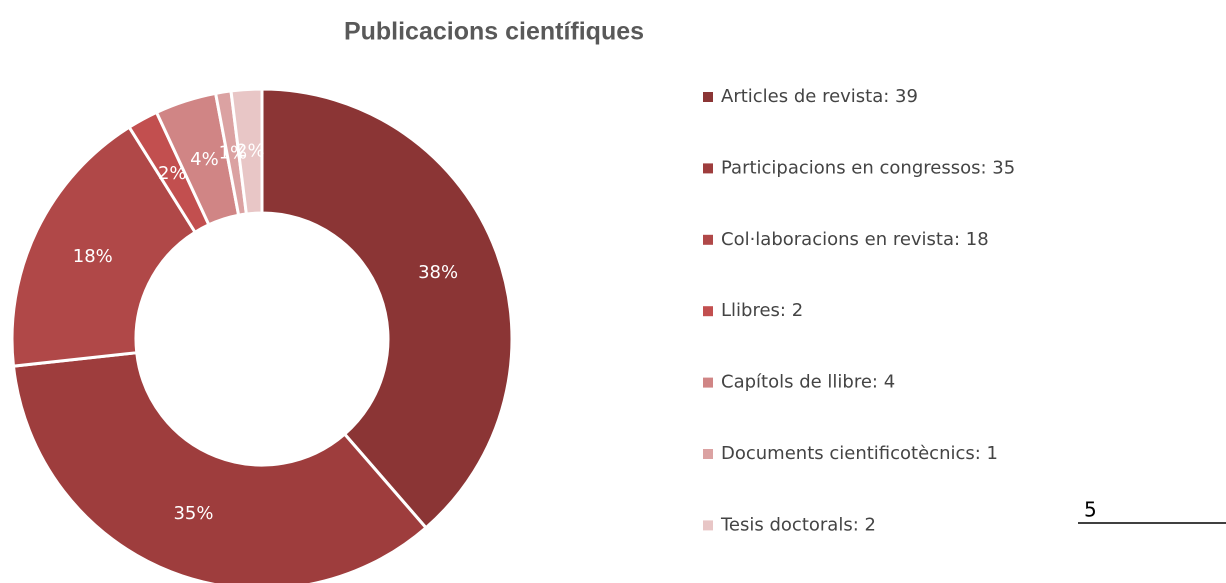  What do you see at coordinates (868, 167) in the screenshot?
I see `legend-label: Participacions en congressos: 35` at bounding box center [868, 167].